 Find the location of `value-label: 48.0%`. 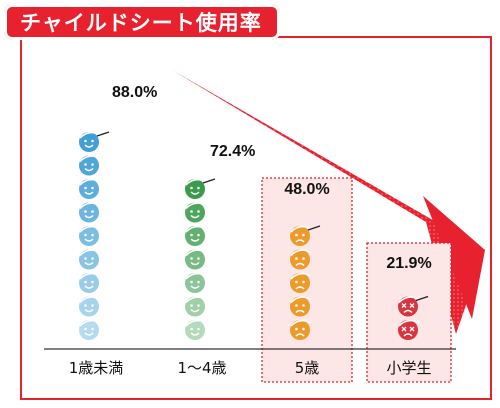

value-label: 48.0% is located at coordinates (306, 189).